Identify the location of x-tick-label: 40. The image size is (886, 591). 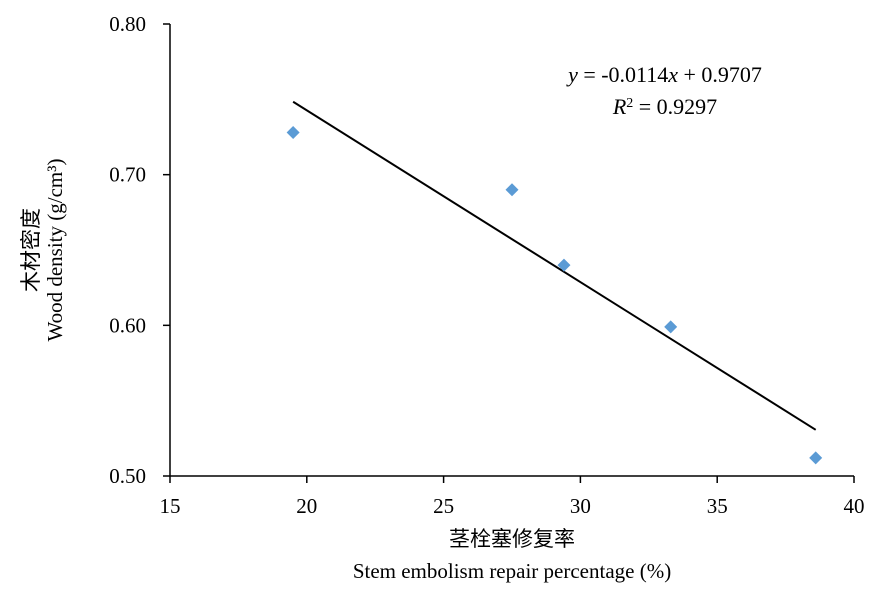
(854, 506).